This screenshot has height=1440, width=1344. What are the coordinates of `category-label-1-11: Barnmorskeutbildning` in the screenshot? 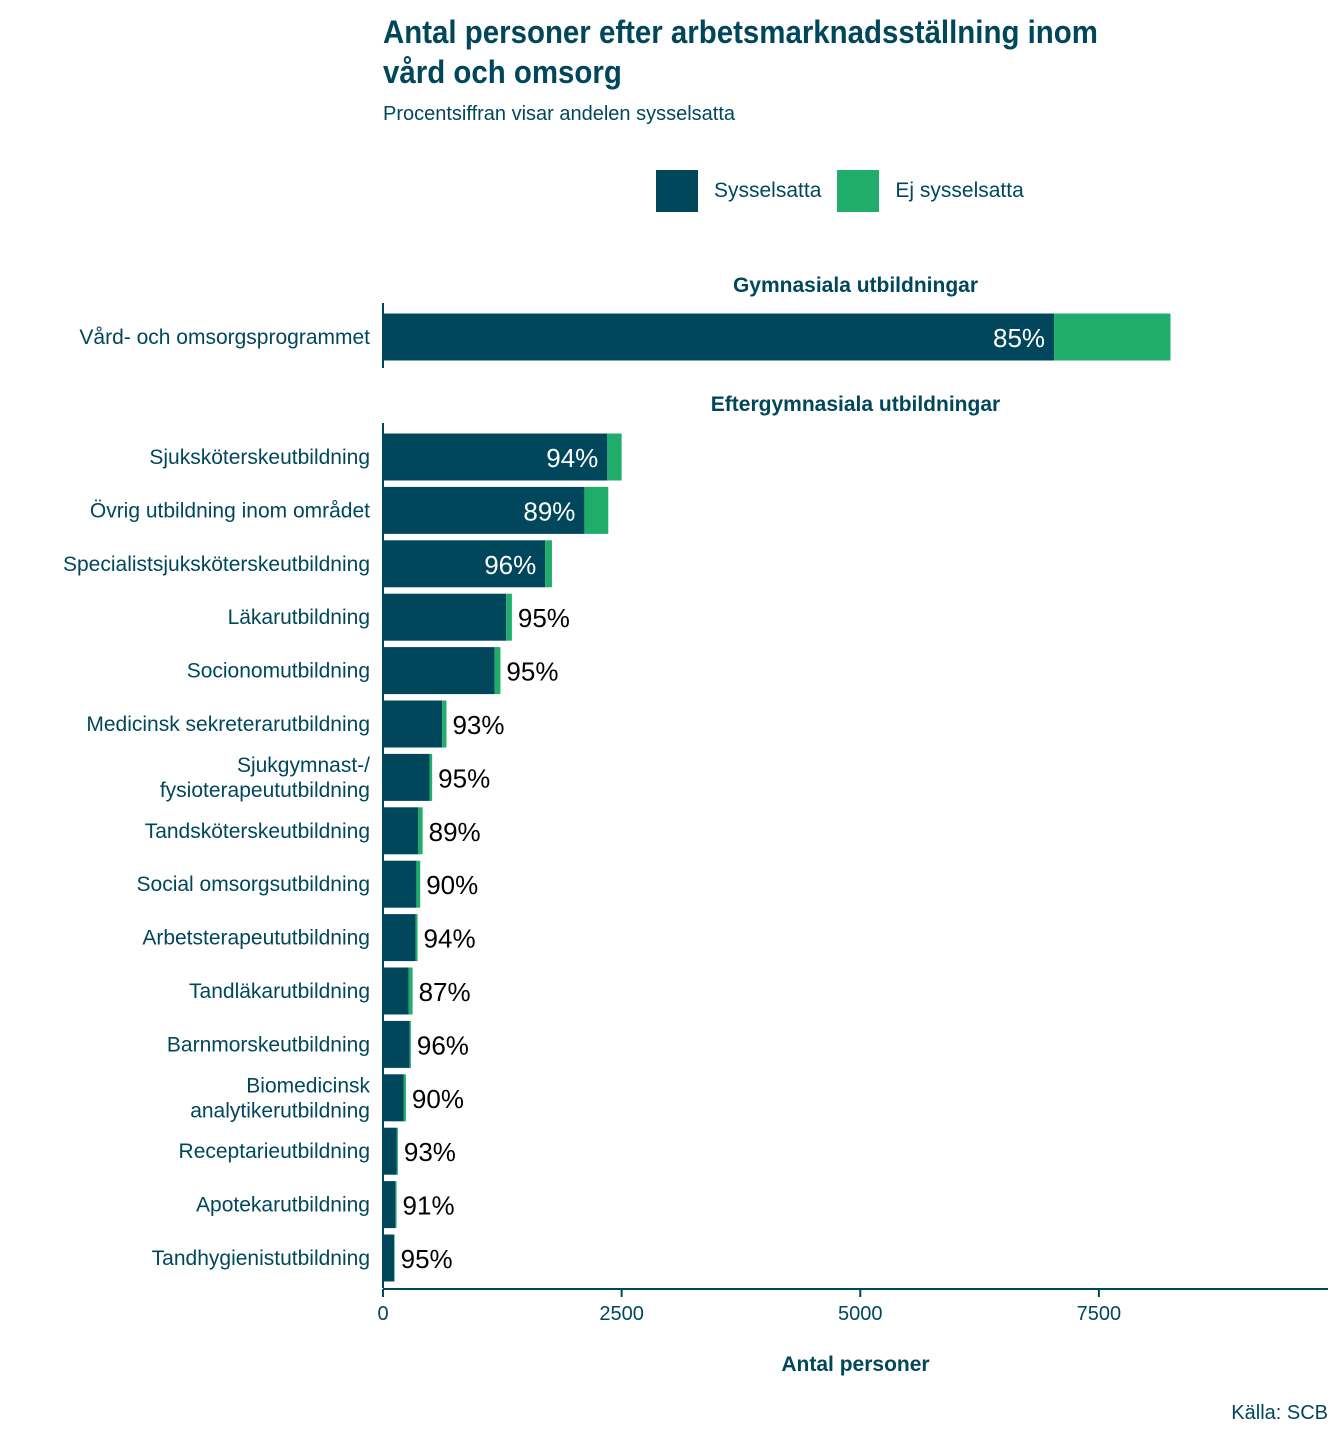 It's located at (268, 1044).